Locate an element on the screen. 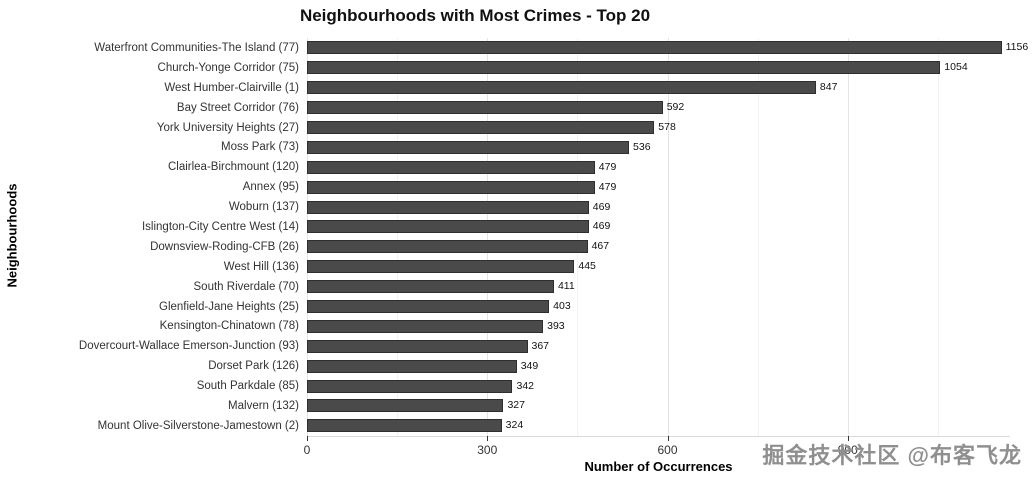  category-label: South Riverdale (70) is located at coordinates (246, 286).